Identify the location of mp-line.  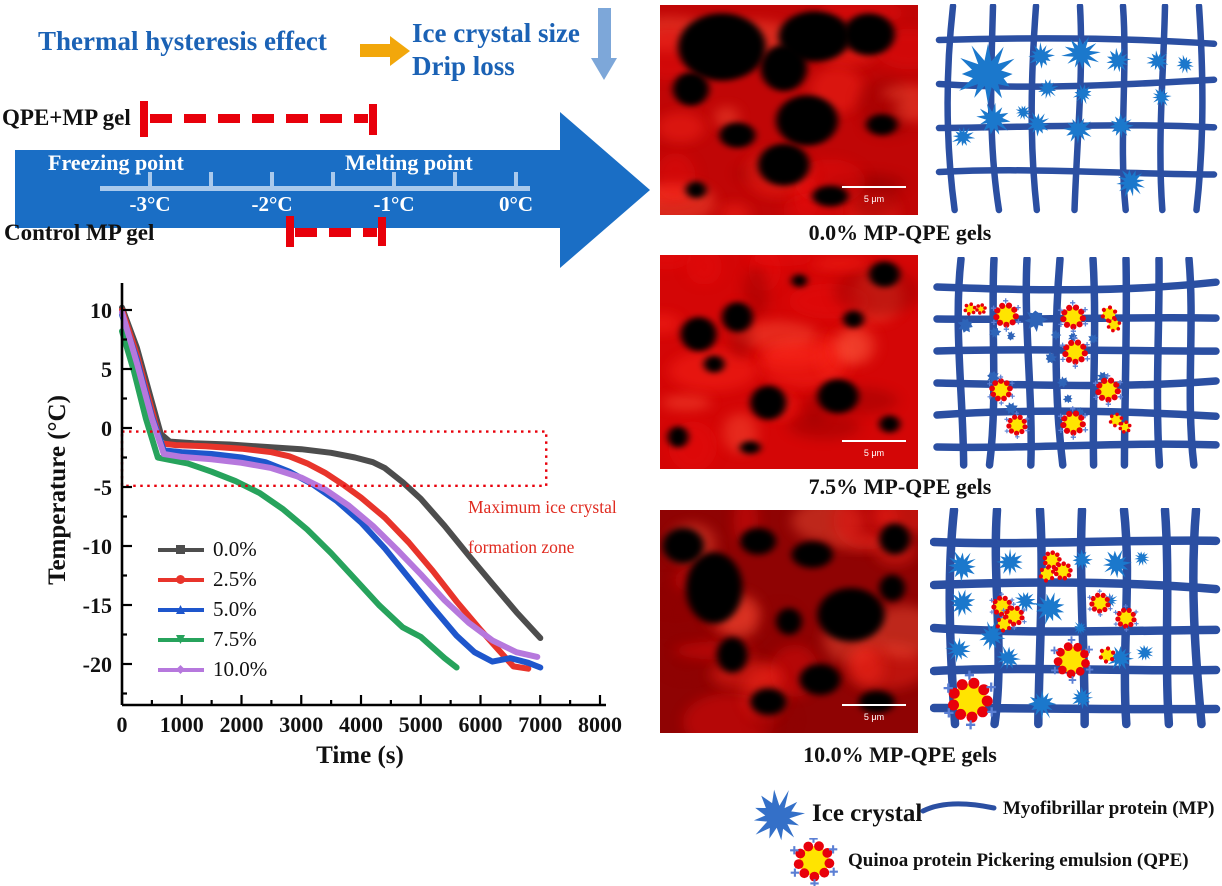
(958, 807).